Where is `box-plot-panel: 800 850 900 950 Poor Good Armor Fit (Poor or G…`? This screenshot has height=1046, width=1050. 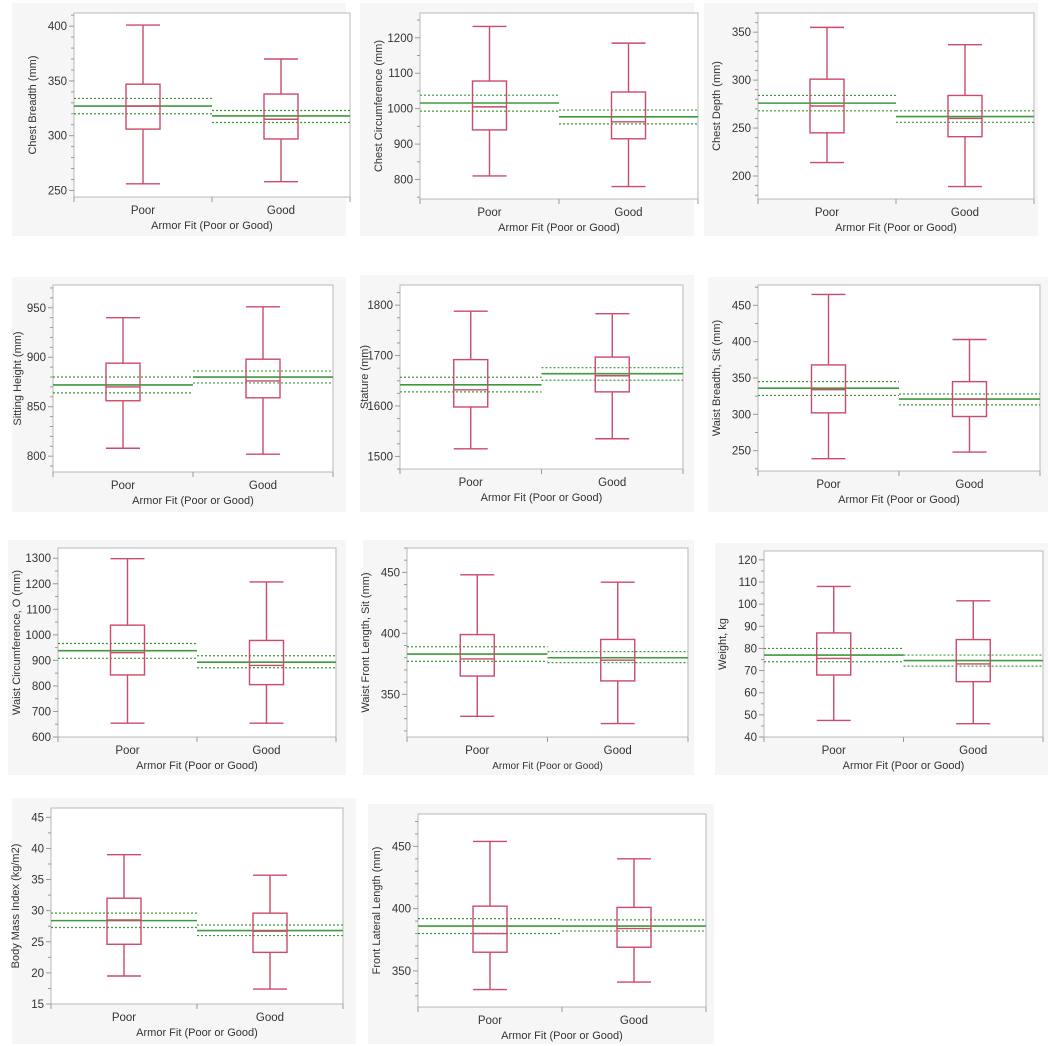 box-plot-panel: 800 850 900 950 Poor Good Armor Fit (Poor or G… is located at coordinates (179, 394).